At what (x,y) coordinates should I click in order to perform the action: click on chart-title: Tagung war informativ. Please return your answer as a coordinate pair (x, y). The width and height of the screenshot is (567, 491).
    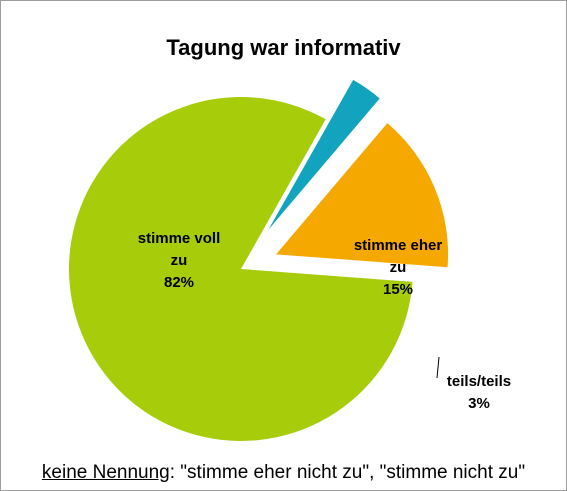
    Looking at the image, I should click on (283, 47).